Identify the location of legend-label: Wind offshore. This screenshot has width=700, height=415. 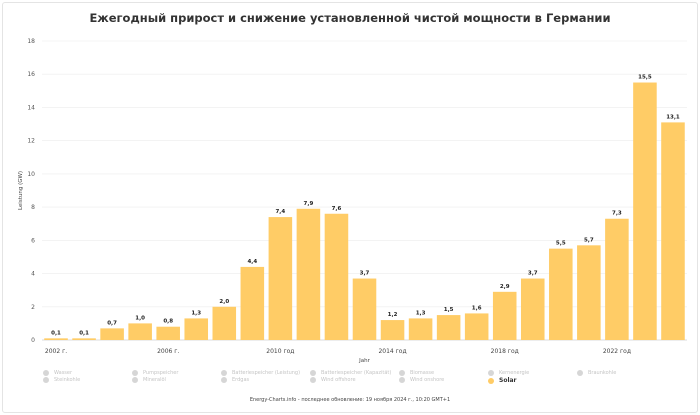
(338, 380).